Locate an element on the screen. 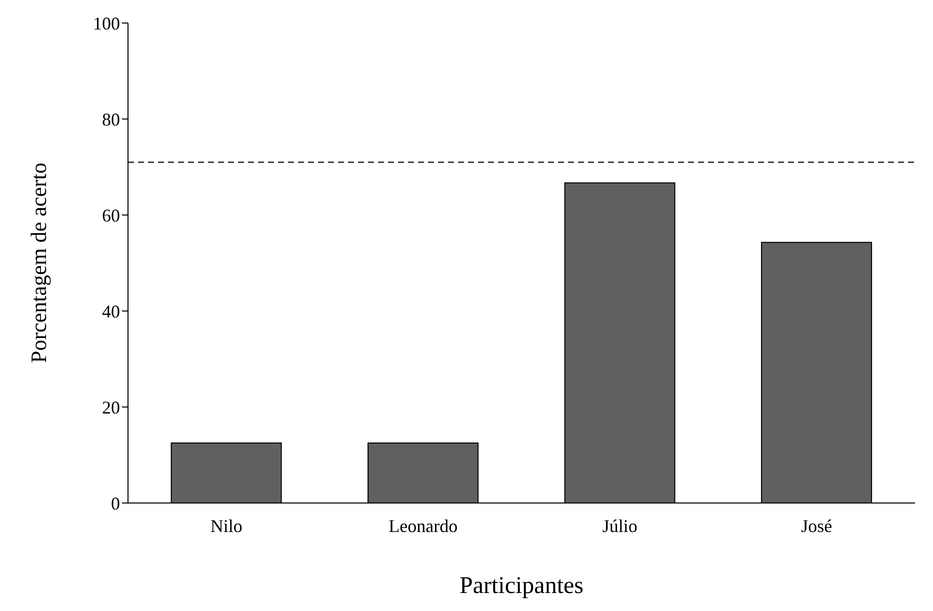 This screenshot has height=611, width=933. x-axis-title: Participantes is located at coordinates (522, 586).